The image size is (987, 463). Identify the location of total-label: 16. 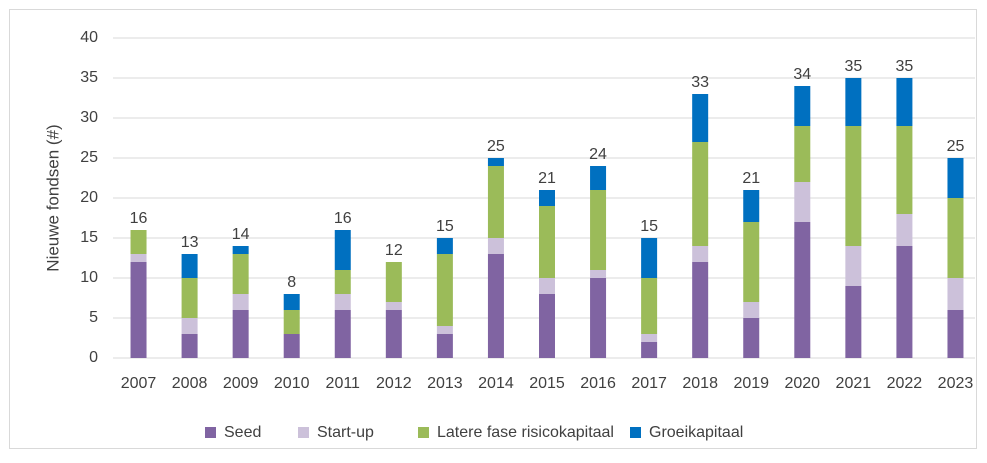
(343, 218).